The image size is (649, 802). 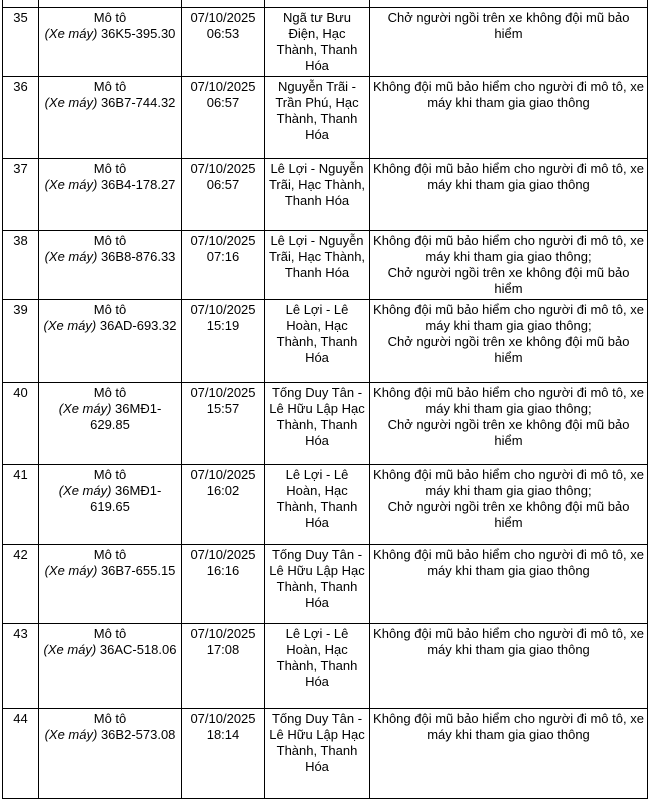 I want to click on vehicle-cell: Mô tô (Xe máy) 36AD-693.32, so click(x=110, y=340).